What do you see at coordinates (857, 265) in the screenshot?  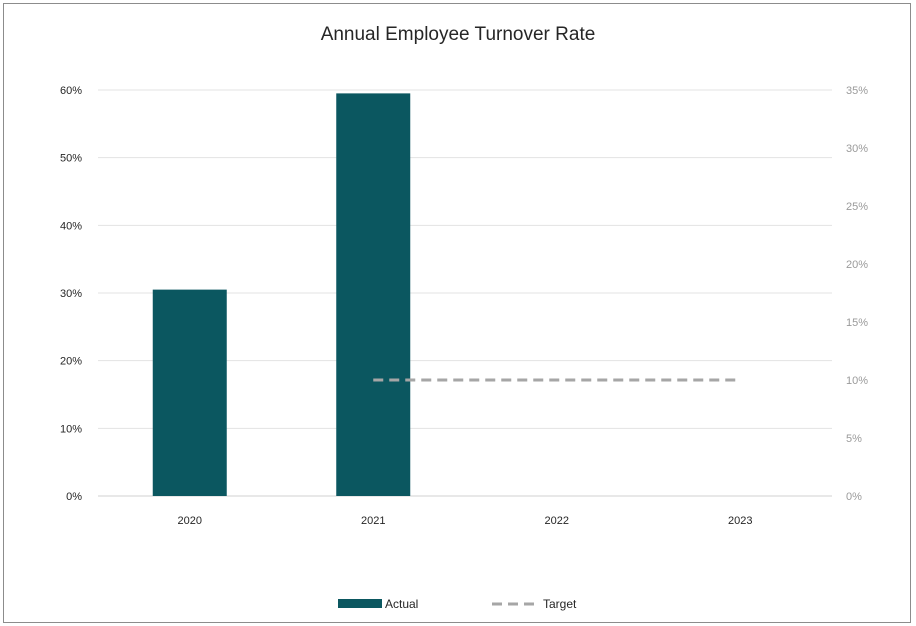 I see `right-tick-label: 20%` at bounding box center [857, 265].